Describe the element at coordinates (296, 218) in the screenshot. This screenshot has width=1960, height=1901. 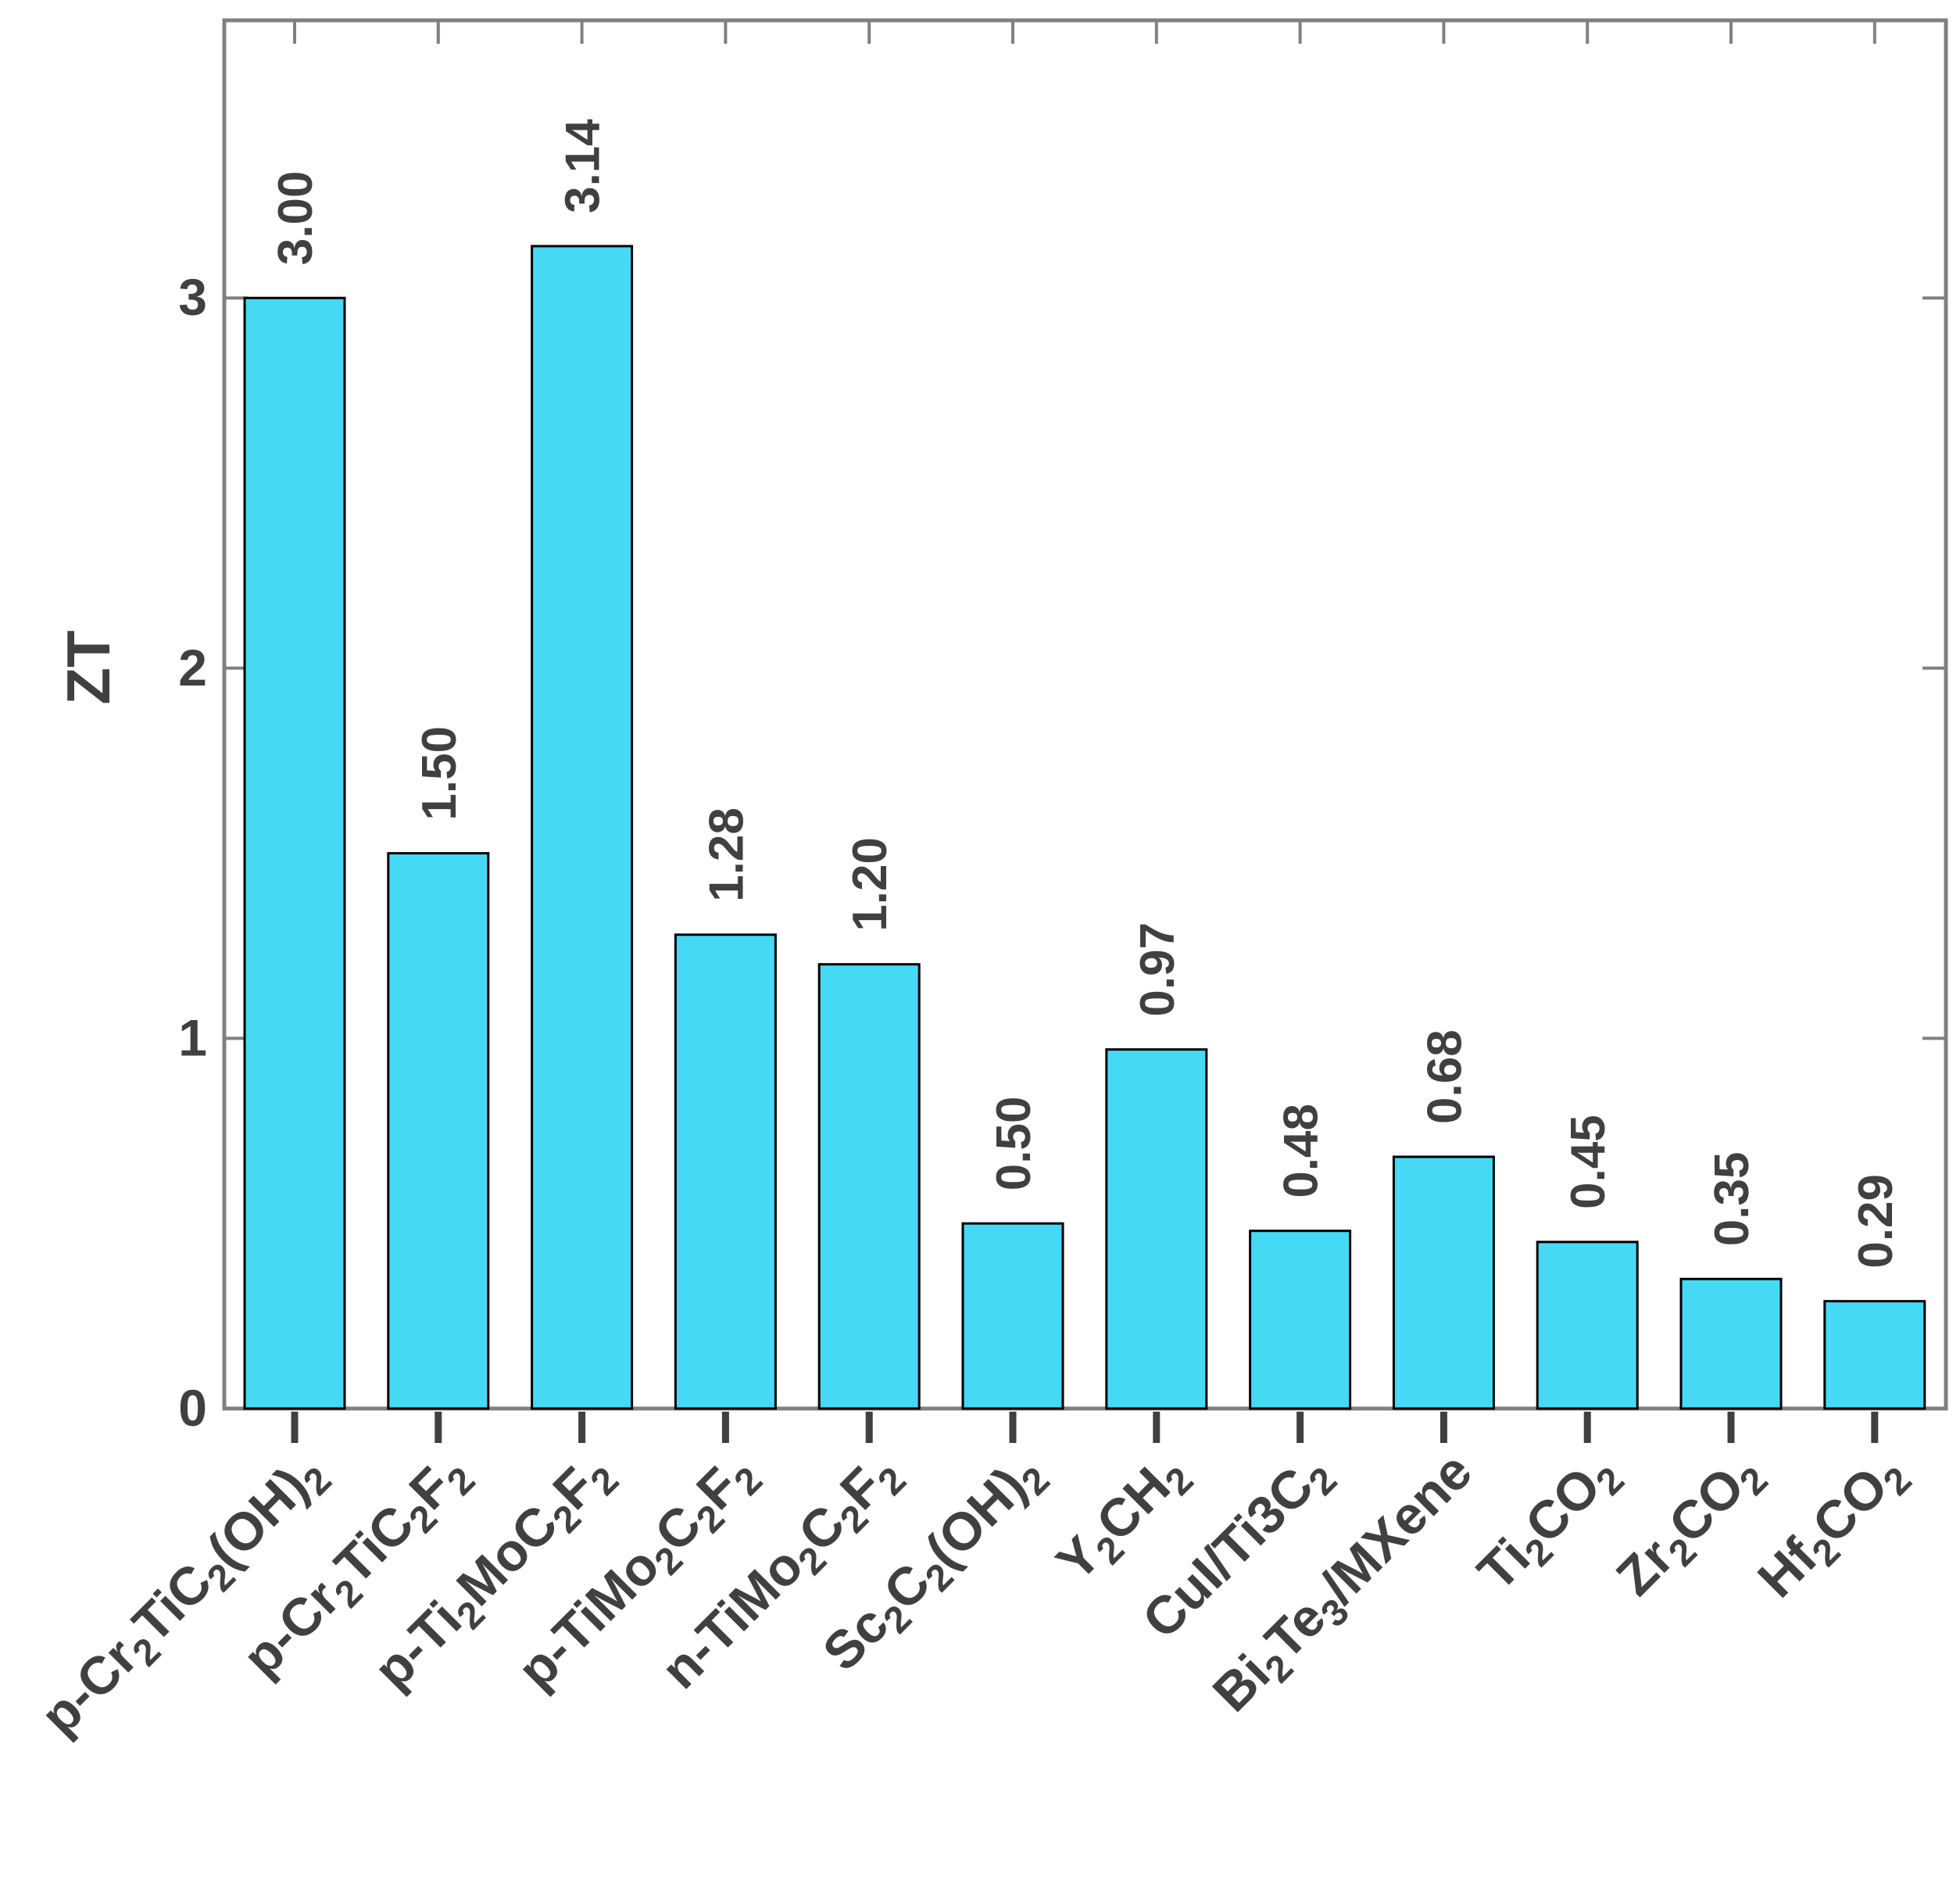
I see `data-label: 3.00` at that location.